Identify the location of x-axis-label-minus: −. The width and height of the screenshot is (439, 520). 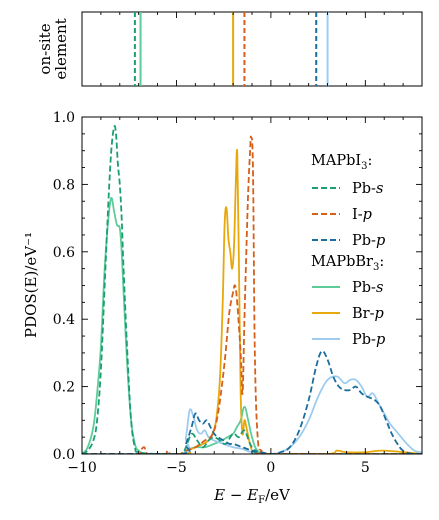
(236, 495).